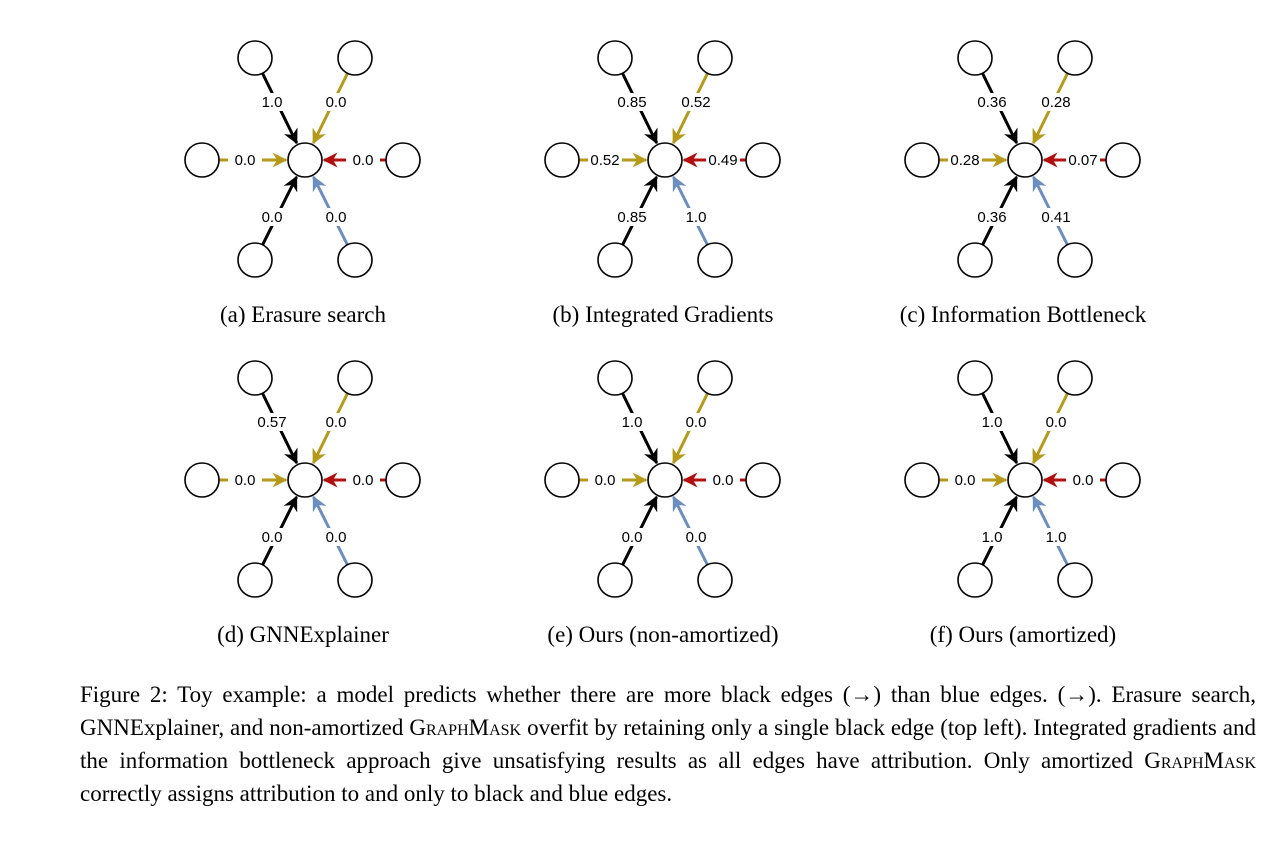 This screenshot has height=857, width=1287. What do you see at coordinates (465, 727) in the screenshot?
I see `graphmask-term: GraphMask` at bounding box center [465, 727].